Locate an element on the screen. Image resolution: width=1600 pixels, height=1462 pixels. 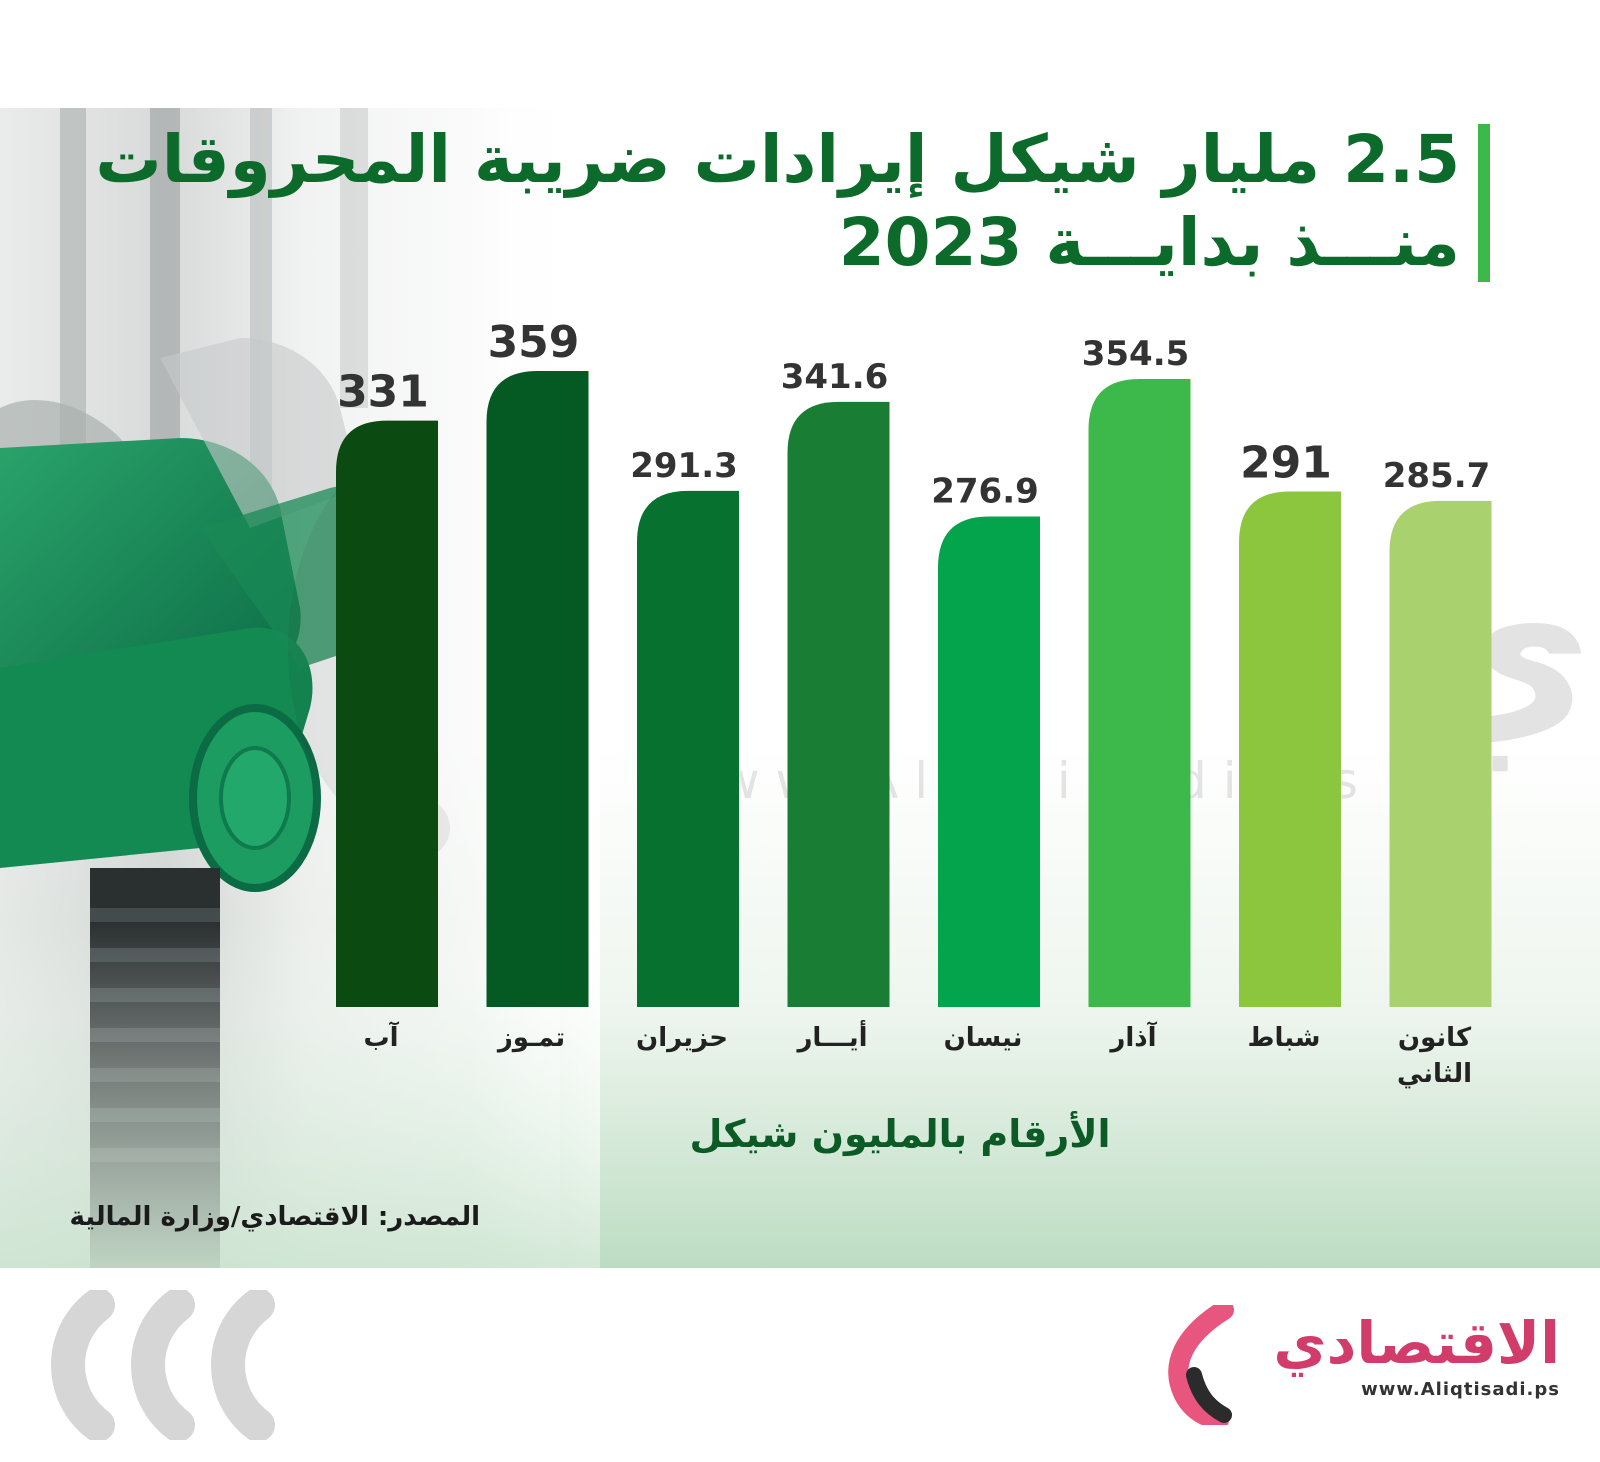
brand-logo: الاقتصادي www.Aliqtisadi.ps is located at coordinates (1360, 1365).